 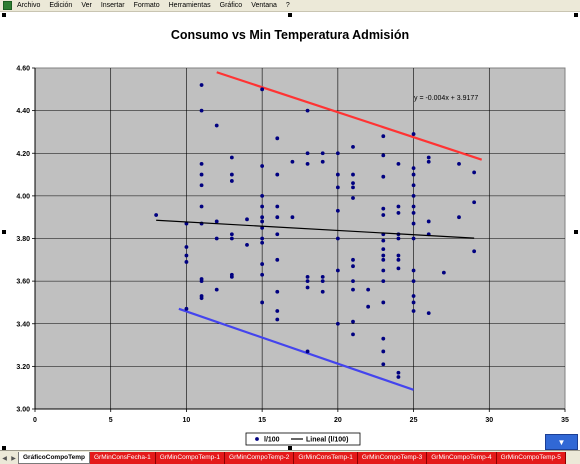 What do you see at coordinates (561, 442) in the screenshot?
I see `dropdown-widget: ▼` at bounding box center [561, 442].